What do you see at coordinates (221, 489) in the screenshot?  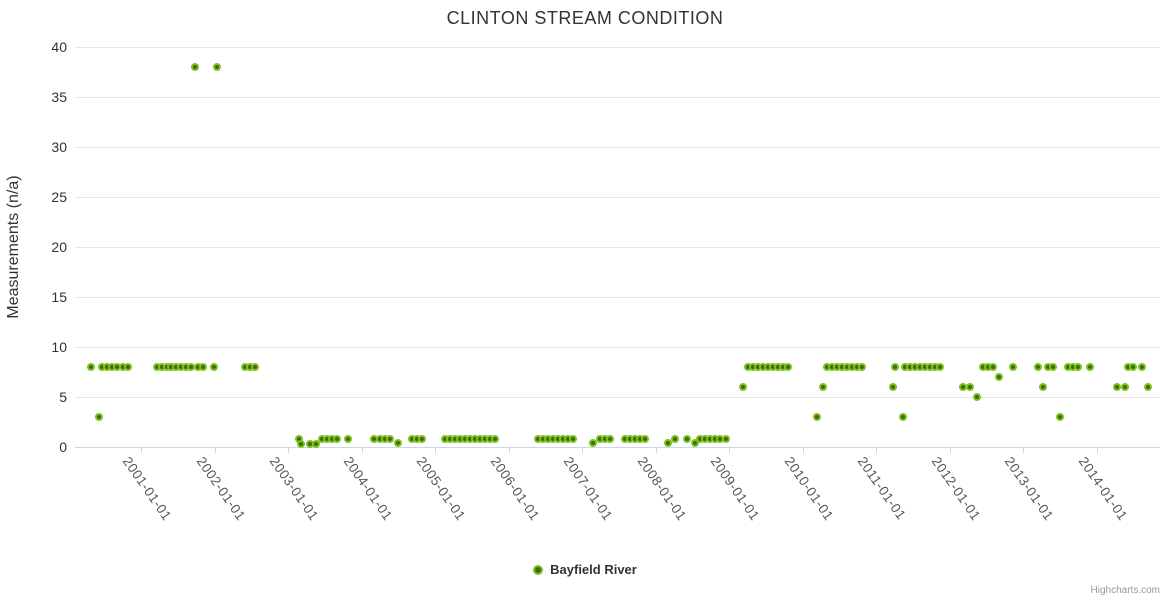 I see `x-tick-label: 2002-01-01` at bounding box center [221, 489].